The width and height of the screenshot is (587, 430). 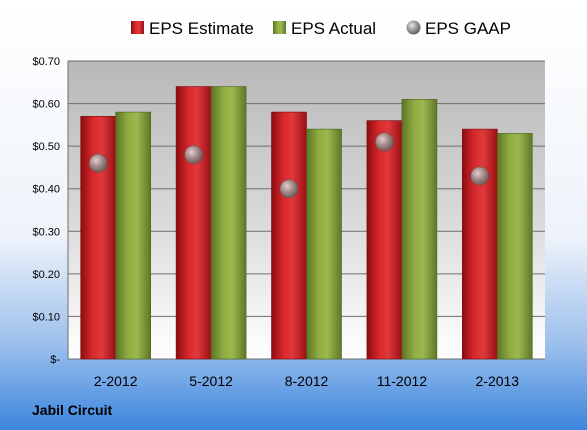 I want to click on legend: EPS Estimate EPS Actual EPS GAAP, so click(x=321, y=28).